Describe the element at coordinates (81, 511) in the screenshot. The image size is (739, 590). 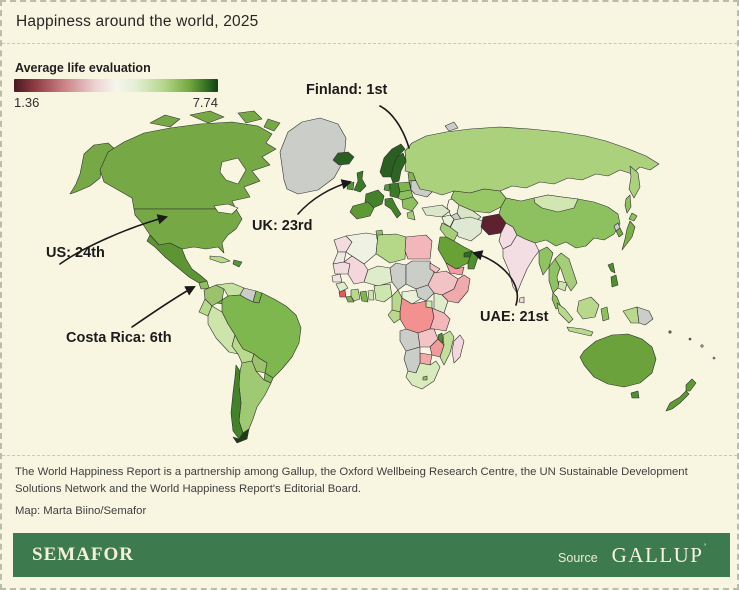
I see `map-credit: Map: Marta Biino/Semafor` at that location.